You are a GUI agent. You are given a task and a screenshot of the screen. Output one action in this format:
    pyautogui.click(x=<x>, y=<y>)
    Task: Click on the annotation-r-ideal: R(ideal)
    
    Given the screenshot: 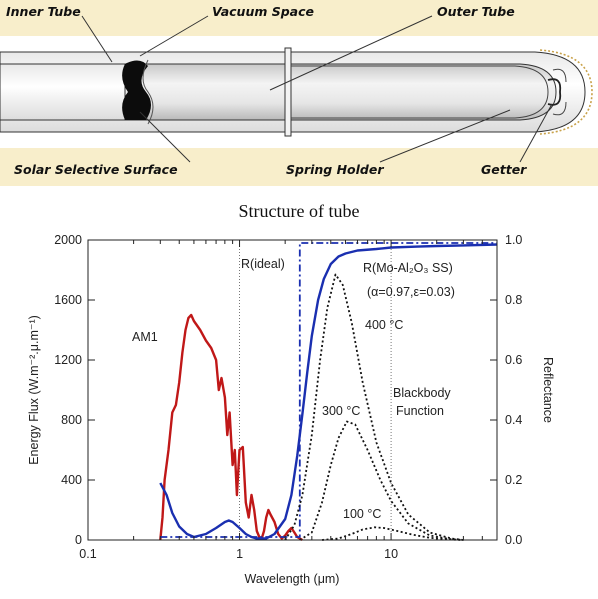 What is the action you would take?
    pyautogui.click(x=263, y=264)
    